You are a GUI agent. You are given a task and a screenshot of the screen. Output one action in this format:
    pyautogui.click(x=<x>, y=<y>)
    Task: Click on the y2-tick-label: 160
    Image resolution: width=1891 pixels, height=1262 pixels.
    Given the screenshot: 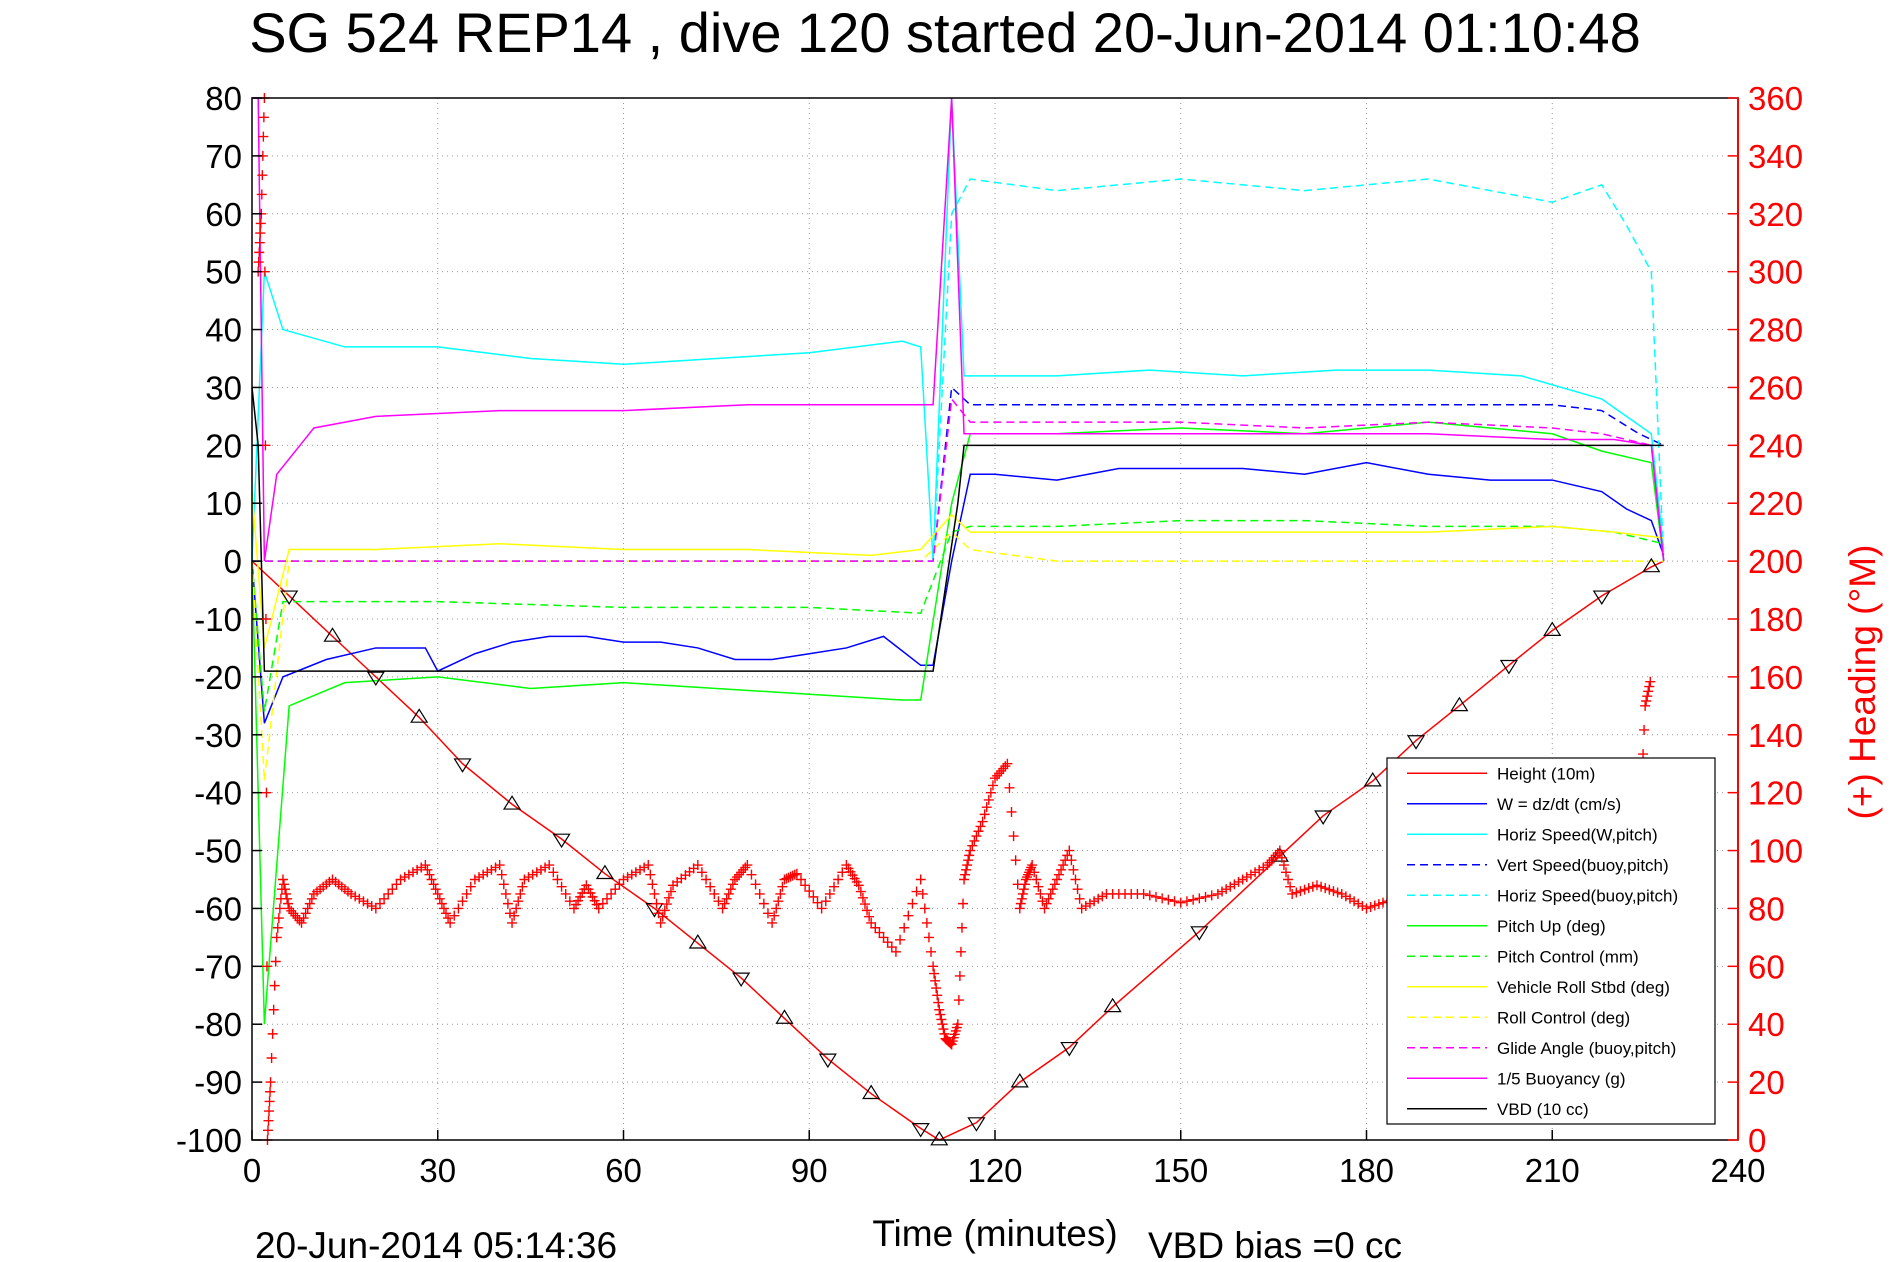 What is the action you would take?
    pyautogui.click(x=1775, y=677)
    